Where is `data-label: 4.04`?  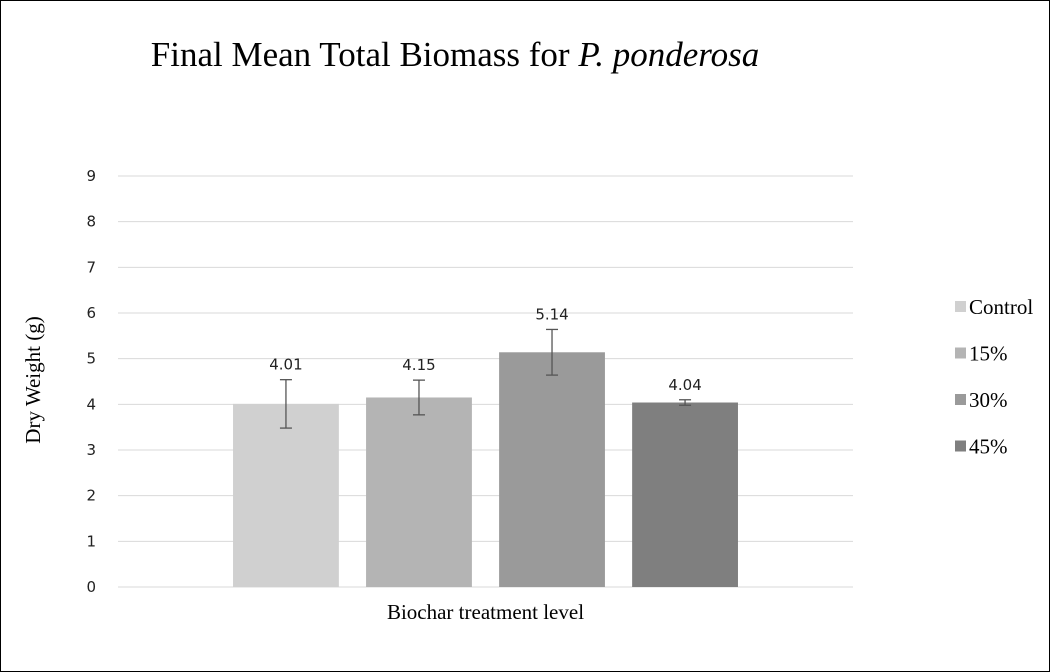 data-label: 4.04 is located at coordinates (684, 385).